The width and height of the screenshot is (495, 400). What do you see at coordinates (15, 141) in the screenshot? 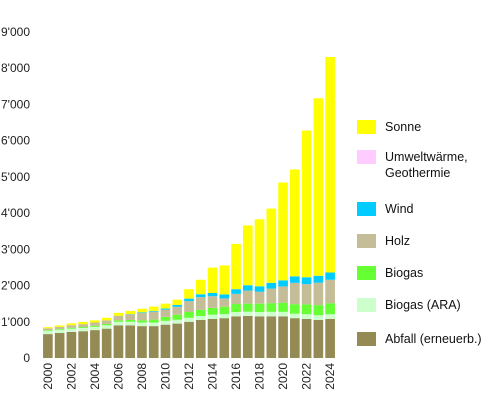
I see `y-tick-label: 6'000` at bounding box center [15, 141].